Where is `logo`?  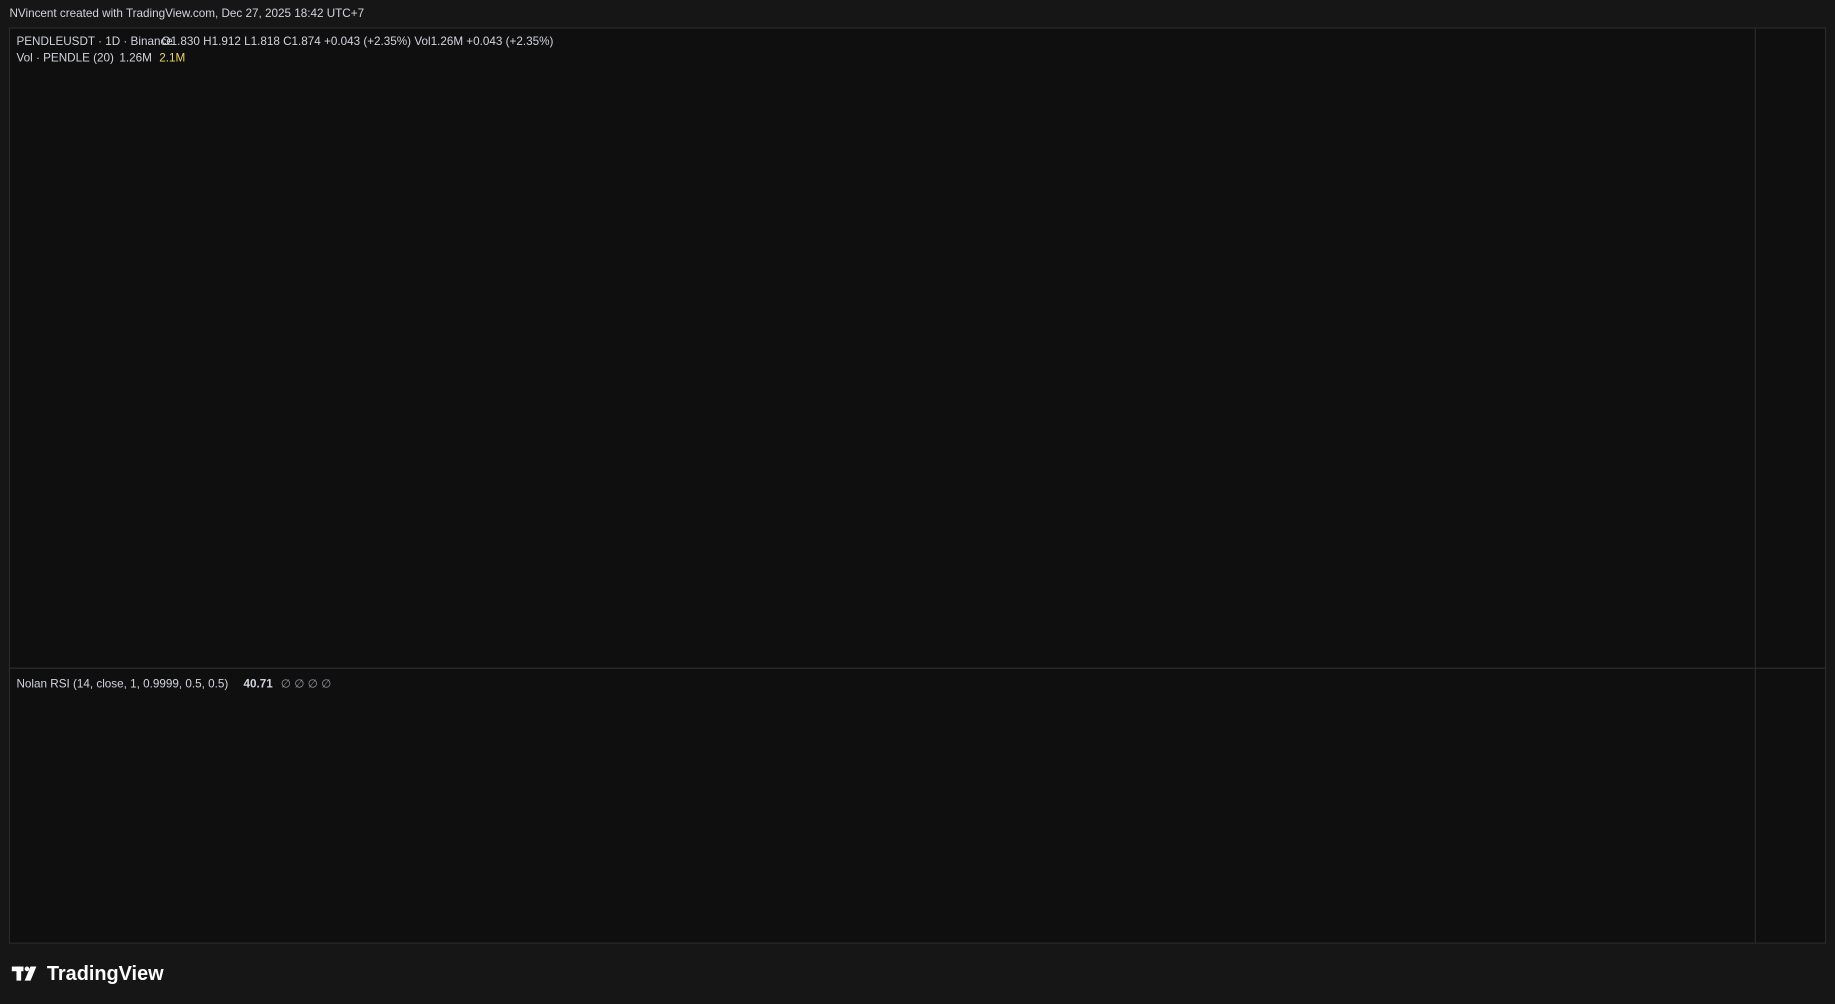 logo is located at coordinates (24, 973).